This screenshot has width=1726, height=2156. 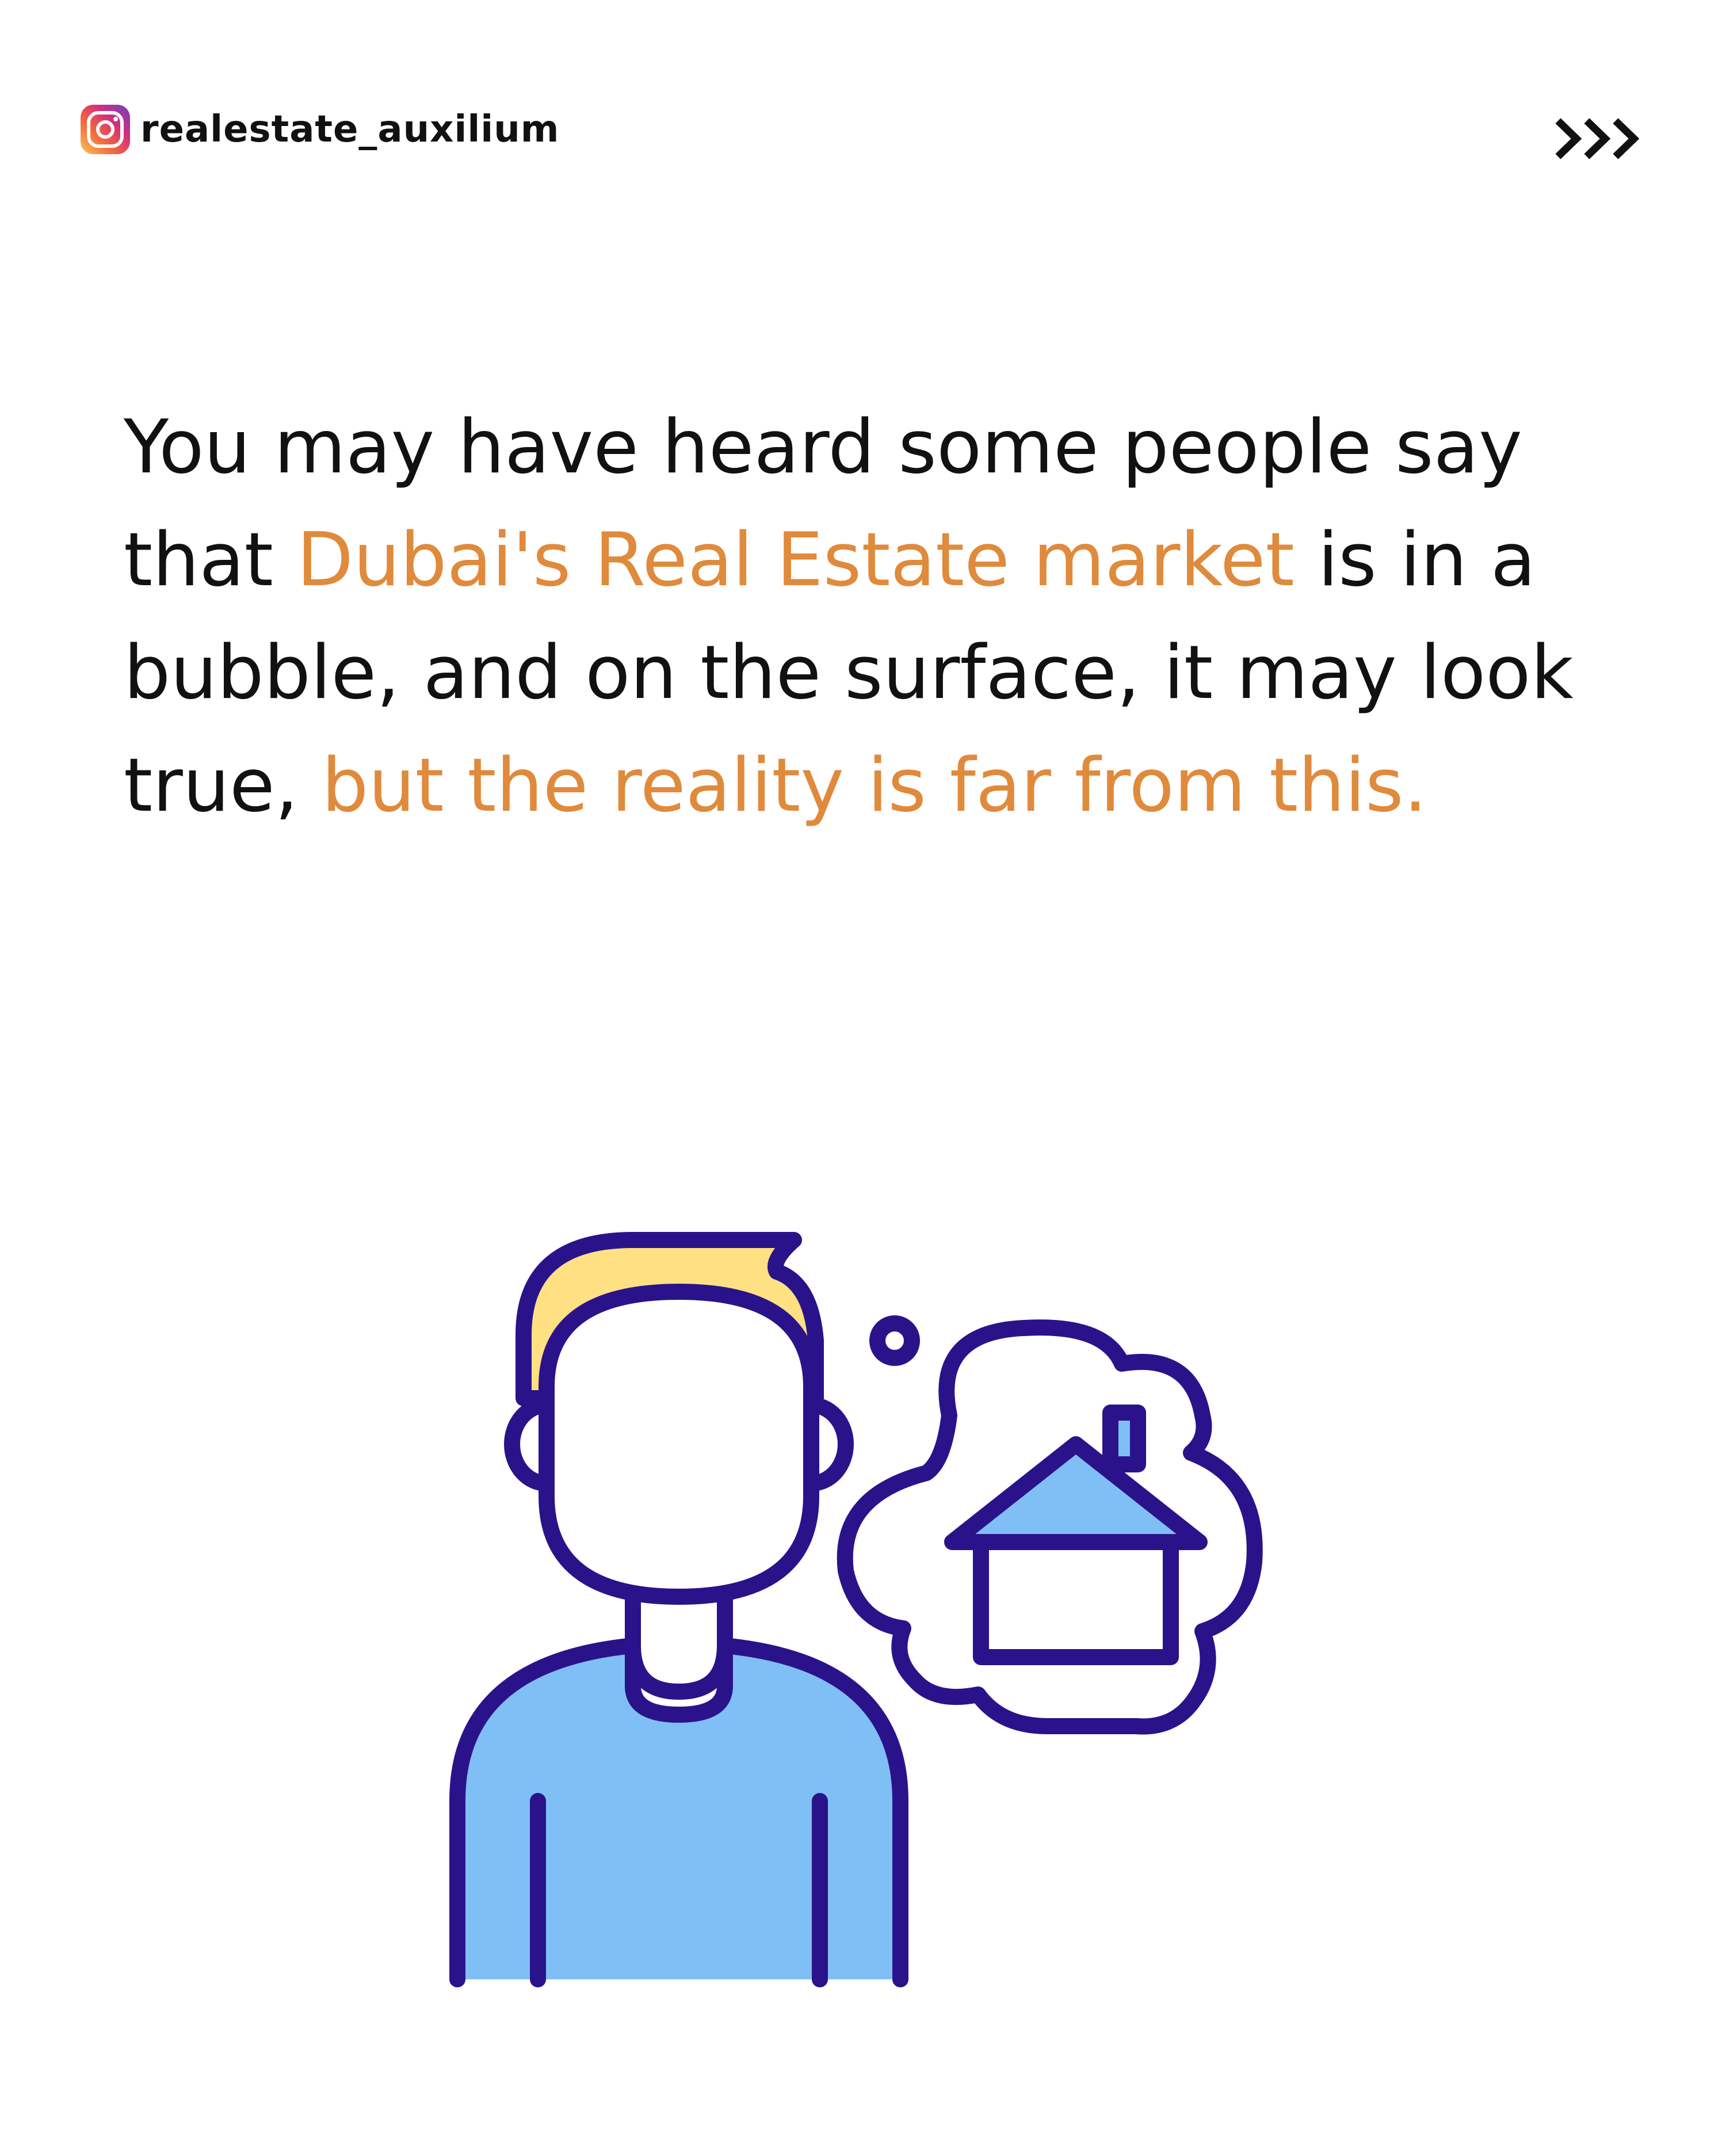 I want to click on account-header: realestate_auxilium, so click(x=320, y=129).